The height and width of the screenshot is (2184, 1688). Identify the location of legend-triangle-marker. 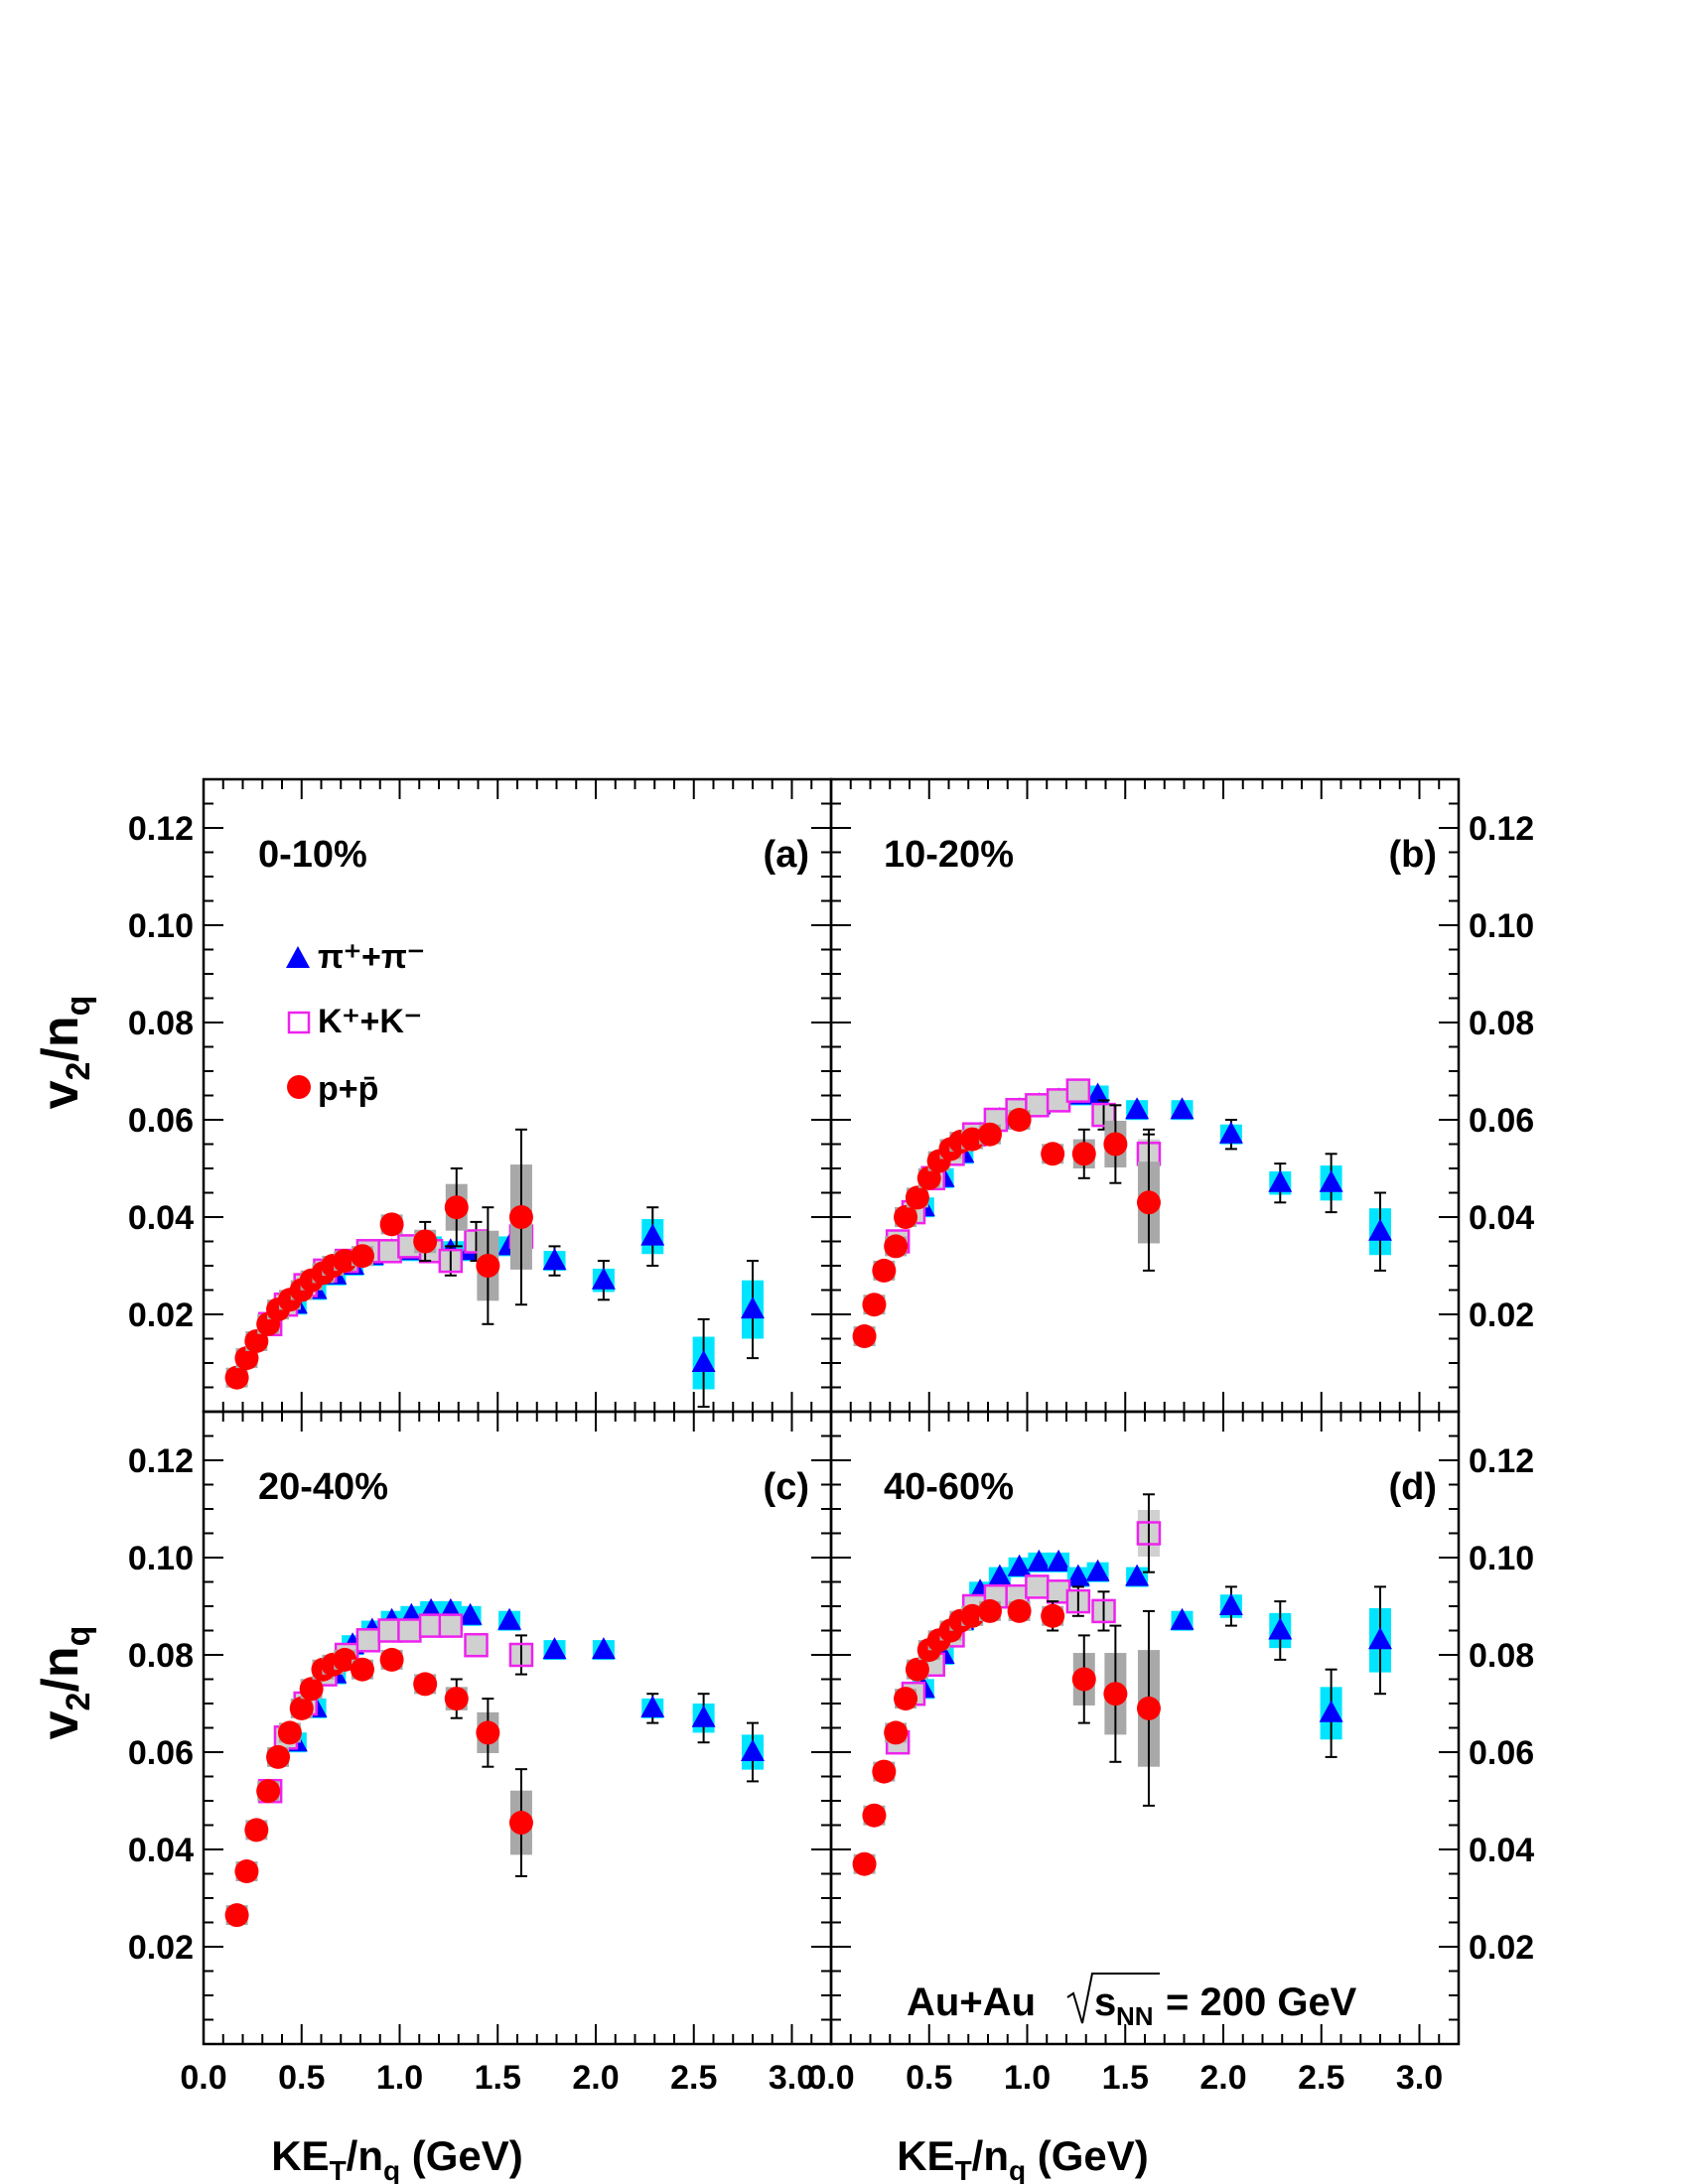
(298, 957).